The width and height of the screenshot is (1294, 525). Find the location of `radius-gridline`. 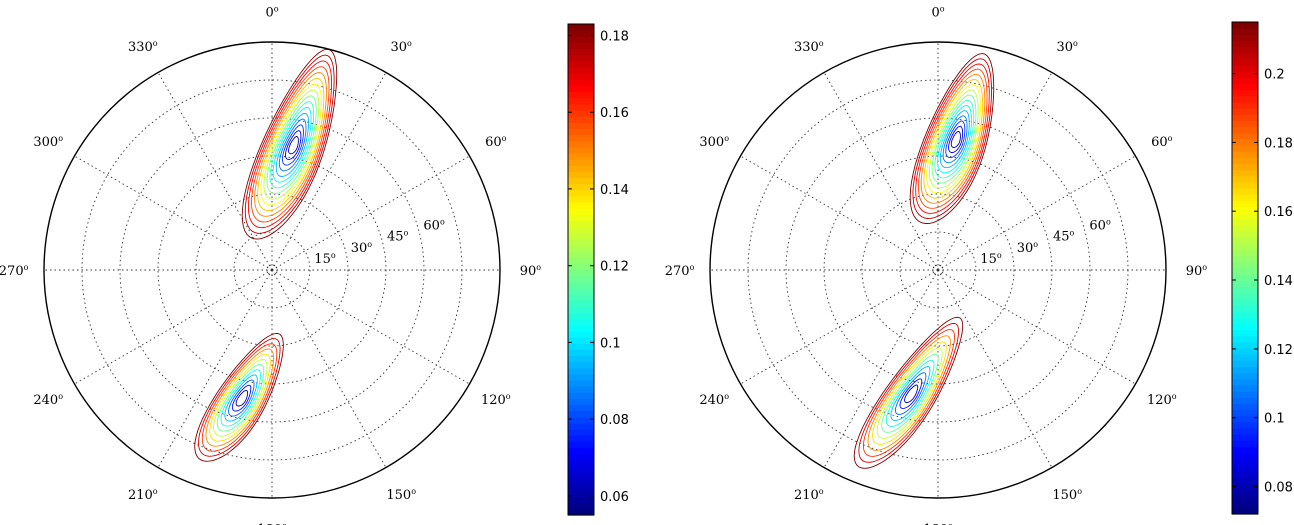

radius-gridline is located at coordinates (938, 270).